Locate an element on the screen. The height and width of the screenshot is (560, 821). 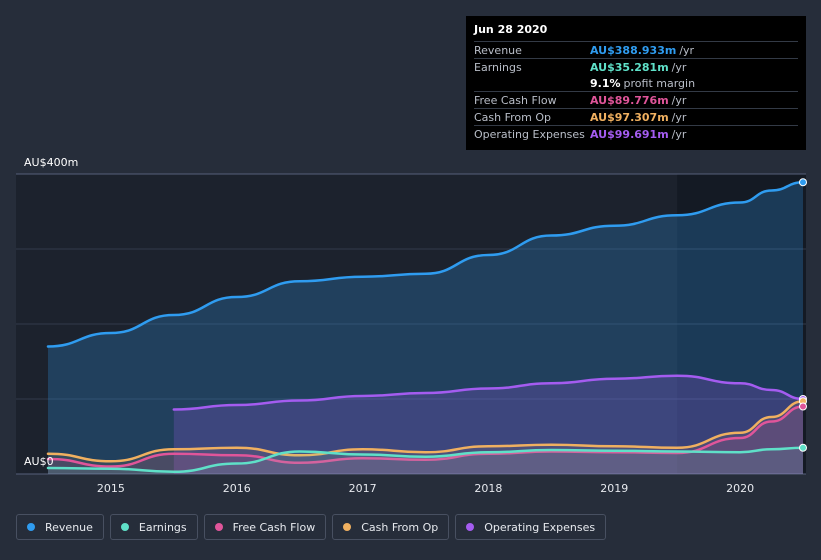
operating-expenses-area is located at coordinates (488, 424).